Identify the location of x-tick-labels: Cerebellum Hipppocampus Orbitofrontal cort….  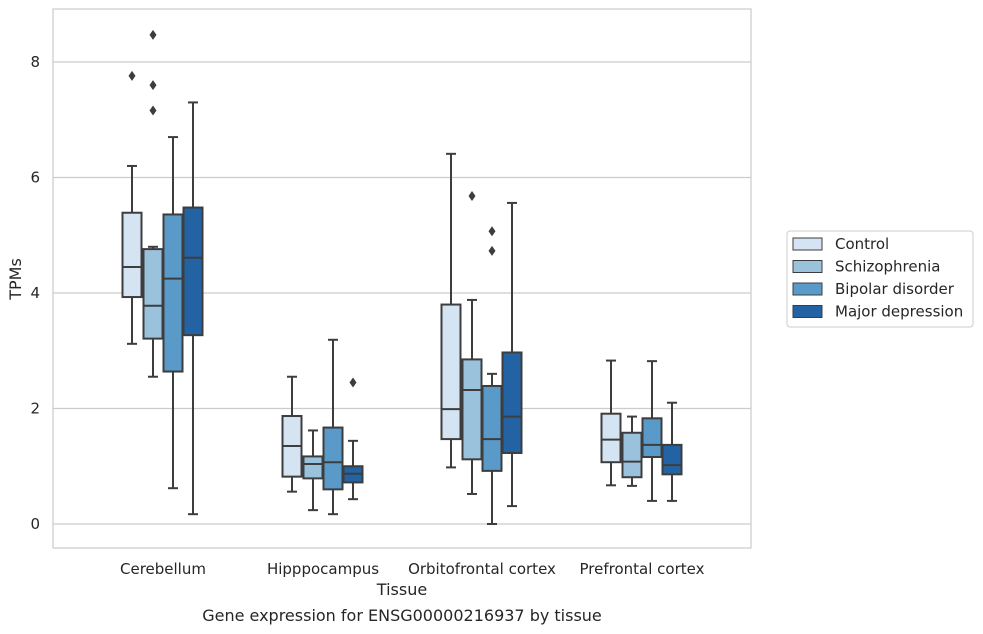
(412, 569).